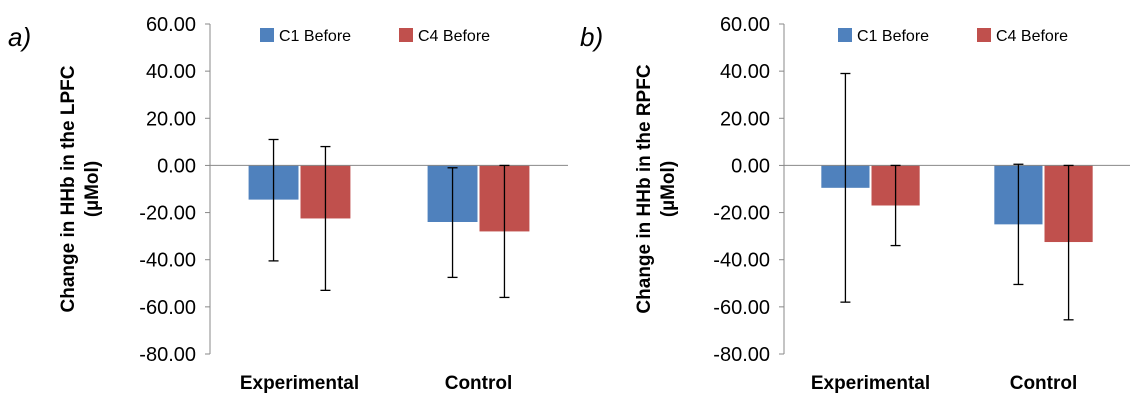 The height and width of the screenshot is (394, 1136). What do you see at coordinates (591, 37) in the screenshot?
I see `panel-label: b)` at bounding box center [591, 37].